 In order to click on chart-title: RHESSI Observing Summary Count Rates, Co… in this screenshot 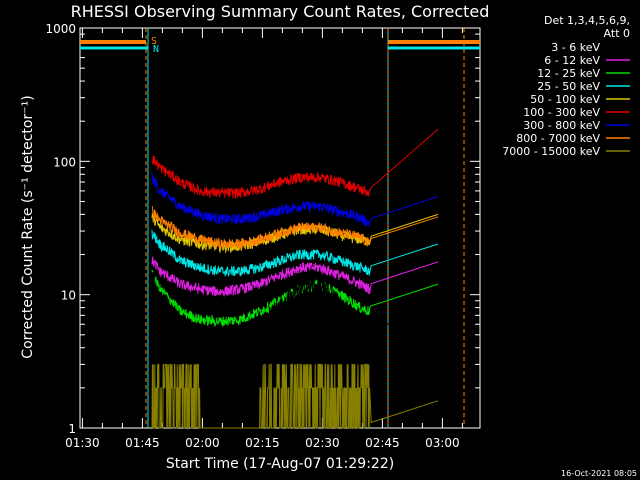, I will do `click(280, 11)`.